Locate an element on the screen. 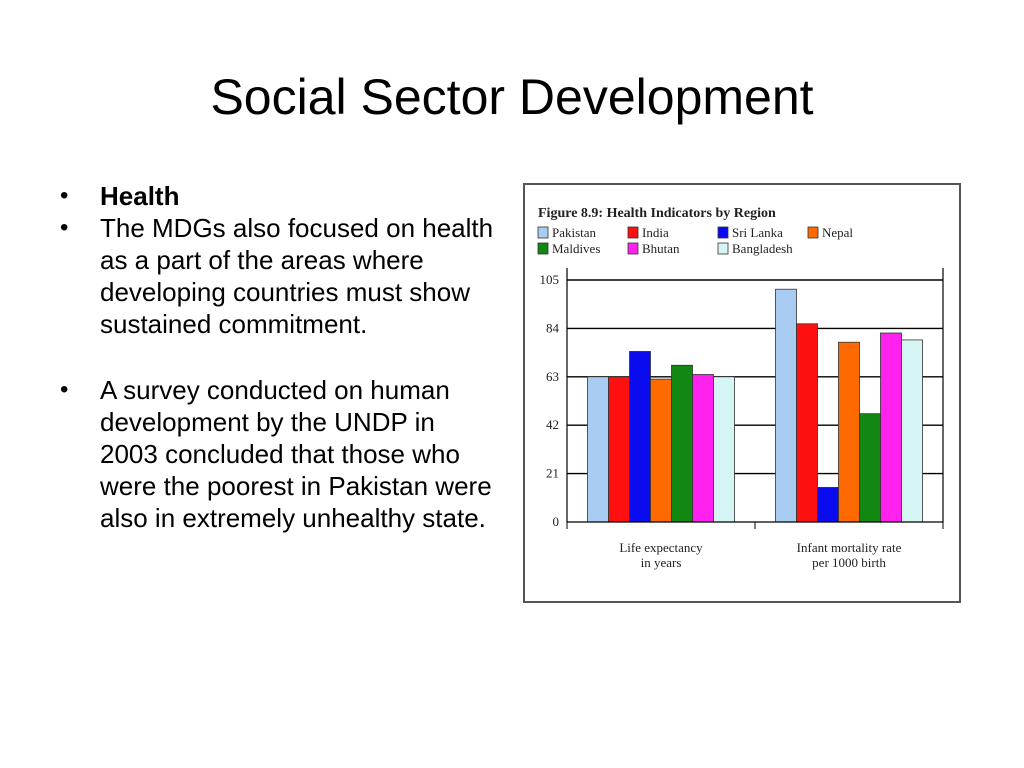 This screenshot has height=768, width=1024. legend-label-india: India is located at coordinates (655, 232).